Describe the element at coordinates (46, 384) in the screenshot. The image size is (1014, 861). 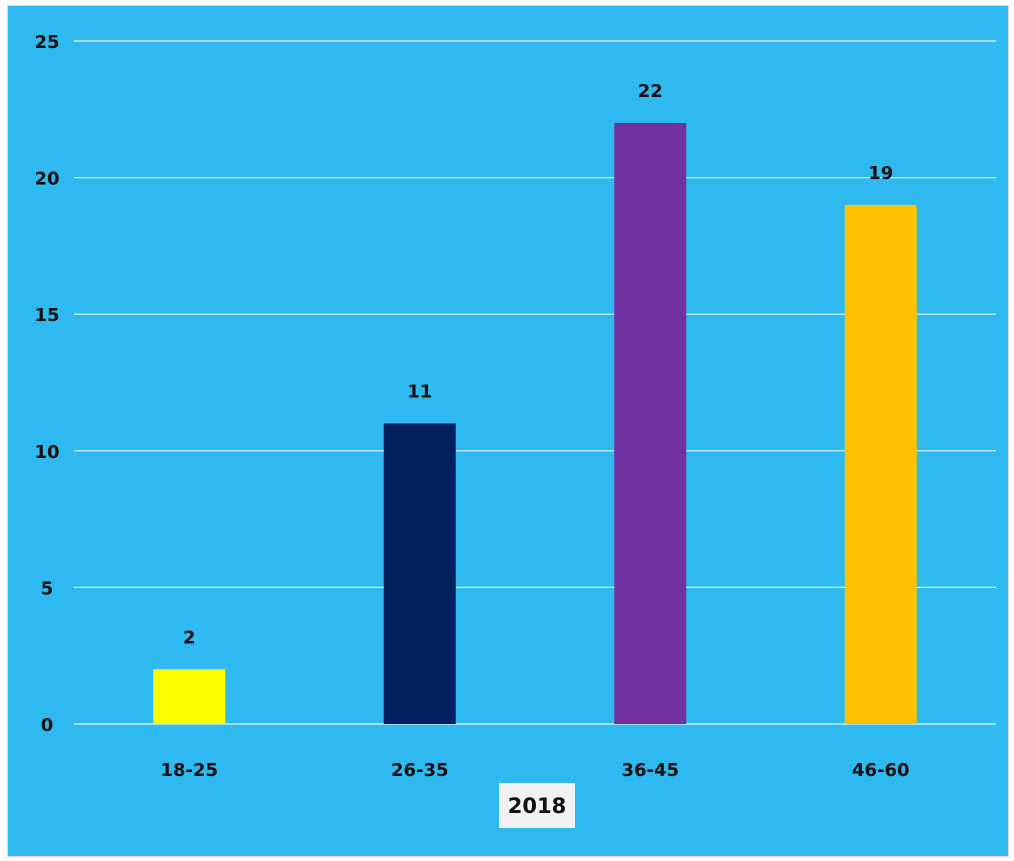
I see `y-axis-tick-labels: 0 5 10 15 20 25` at that location.